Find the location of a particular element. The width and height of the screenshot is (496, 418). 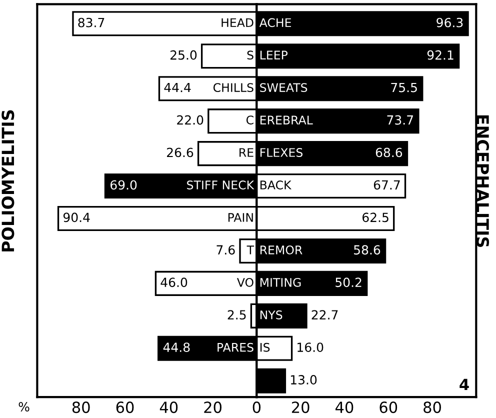

x-tick-label: 0 is located at coordinates (256, 408).